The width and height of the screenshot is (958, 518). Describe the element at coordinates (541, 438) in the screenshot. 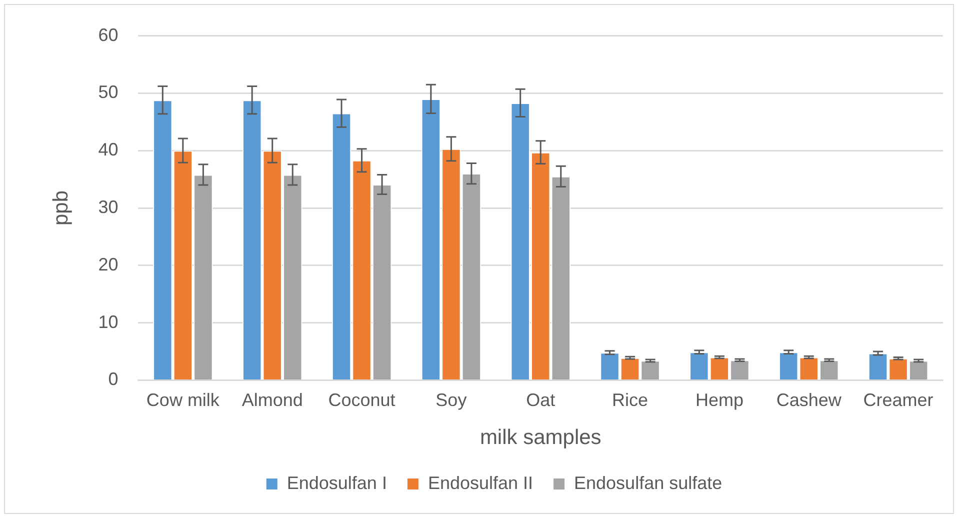

I see `x-axis-title: milk samples` at that location.